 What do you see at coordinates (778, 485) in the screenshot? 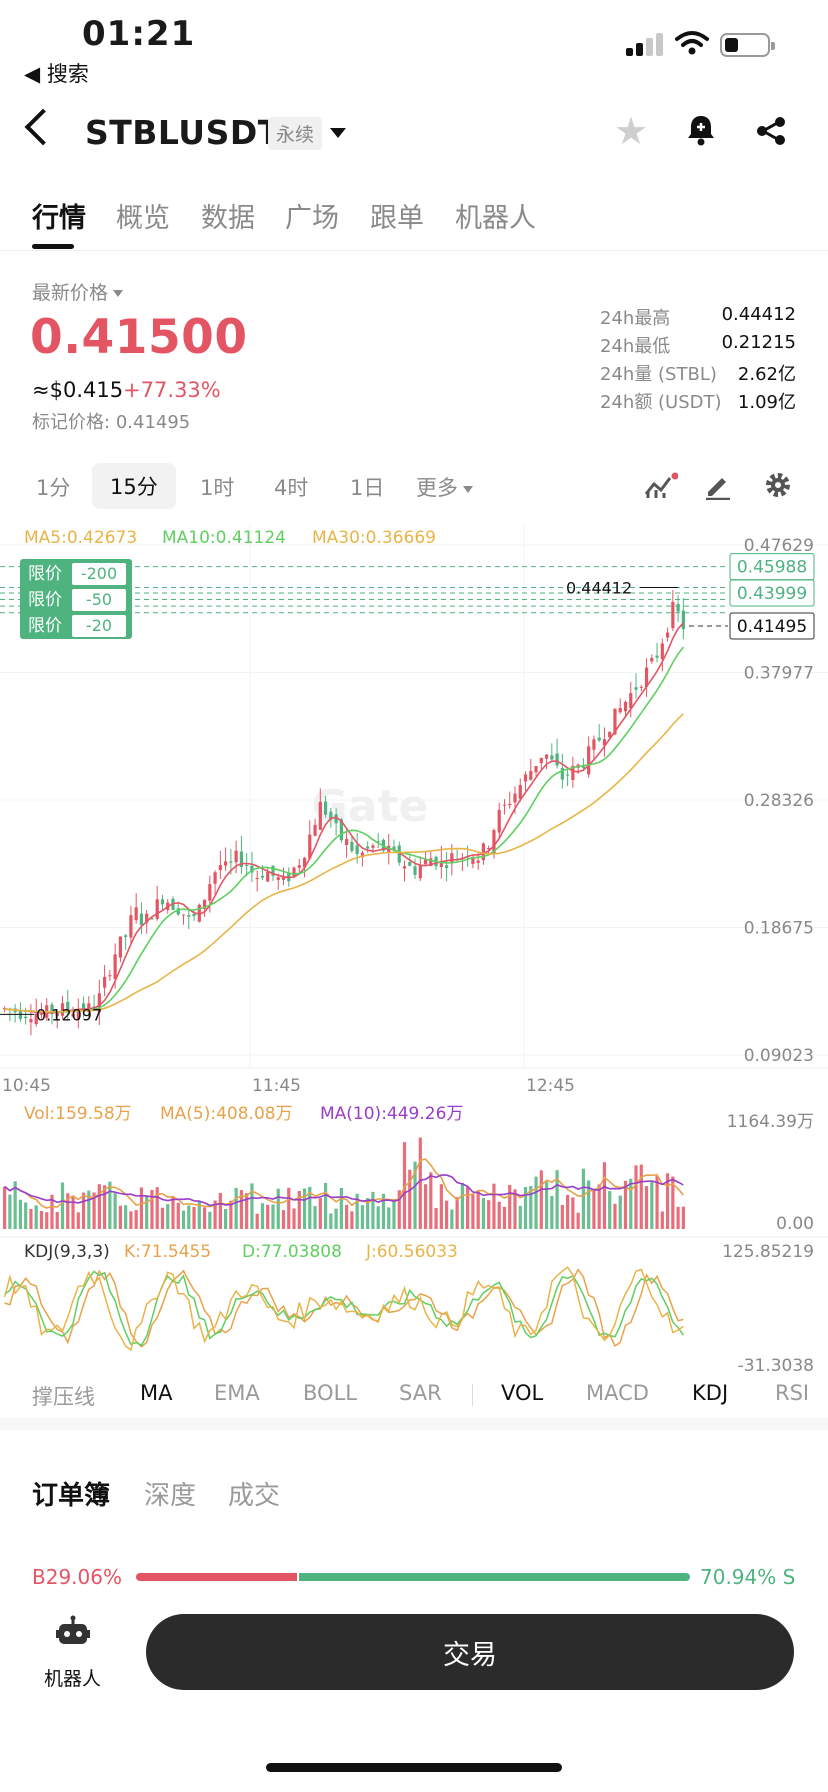
I see `chart-settings-gear-icon` at bounding box center [778, 485].